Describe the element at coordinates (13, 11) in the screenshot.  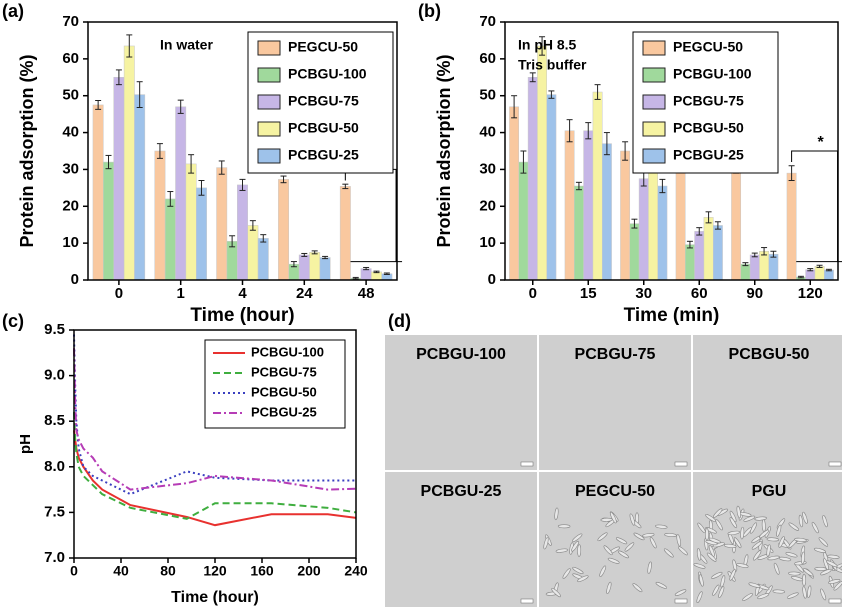
I see `panel-label: (a)` at that location.